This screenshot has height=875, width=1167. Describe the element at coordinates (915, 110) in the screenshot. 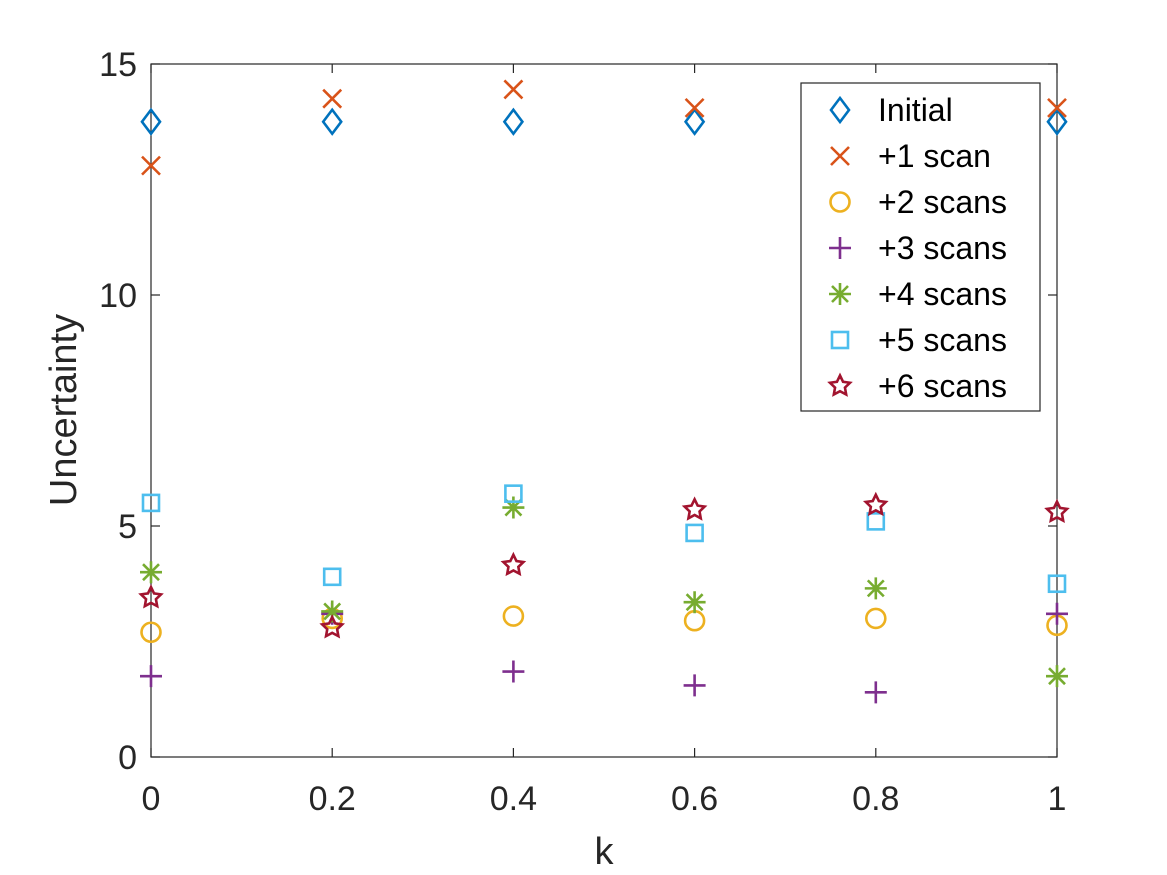

I see `legend-label: Initial` at that location.